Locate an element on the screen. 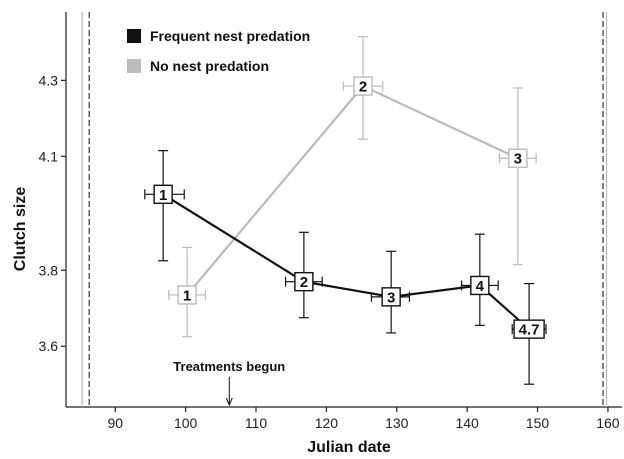 Image resolution: width=624 pixels, height=459 pixels. annotation: Treatments begun is located at coordinates (229, 383).